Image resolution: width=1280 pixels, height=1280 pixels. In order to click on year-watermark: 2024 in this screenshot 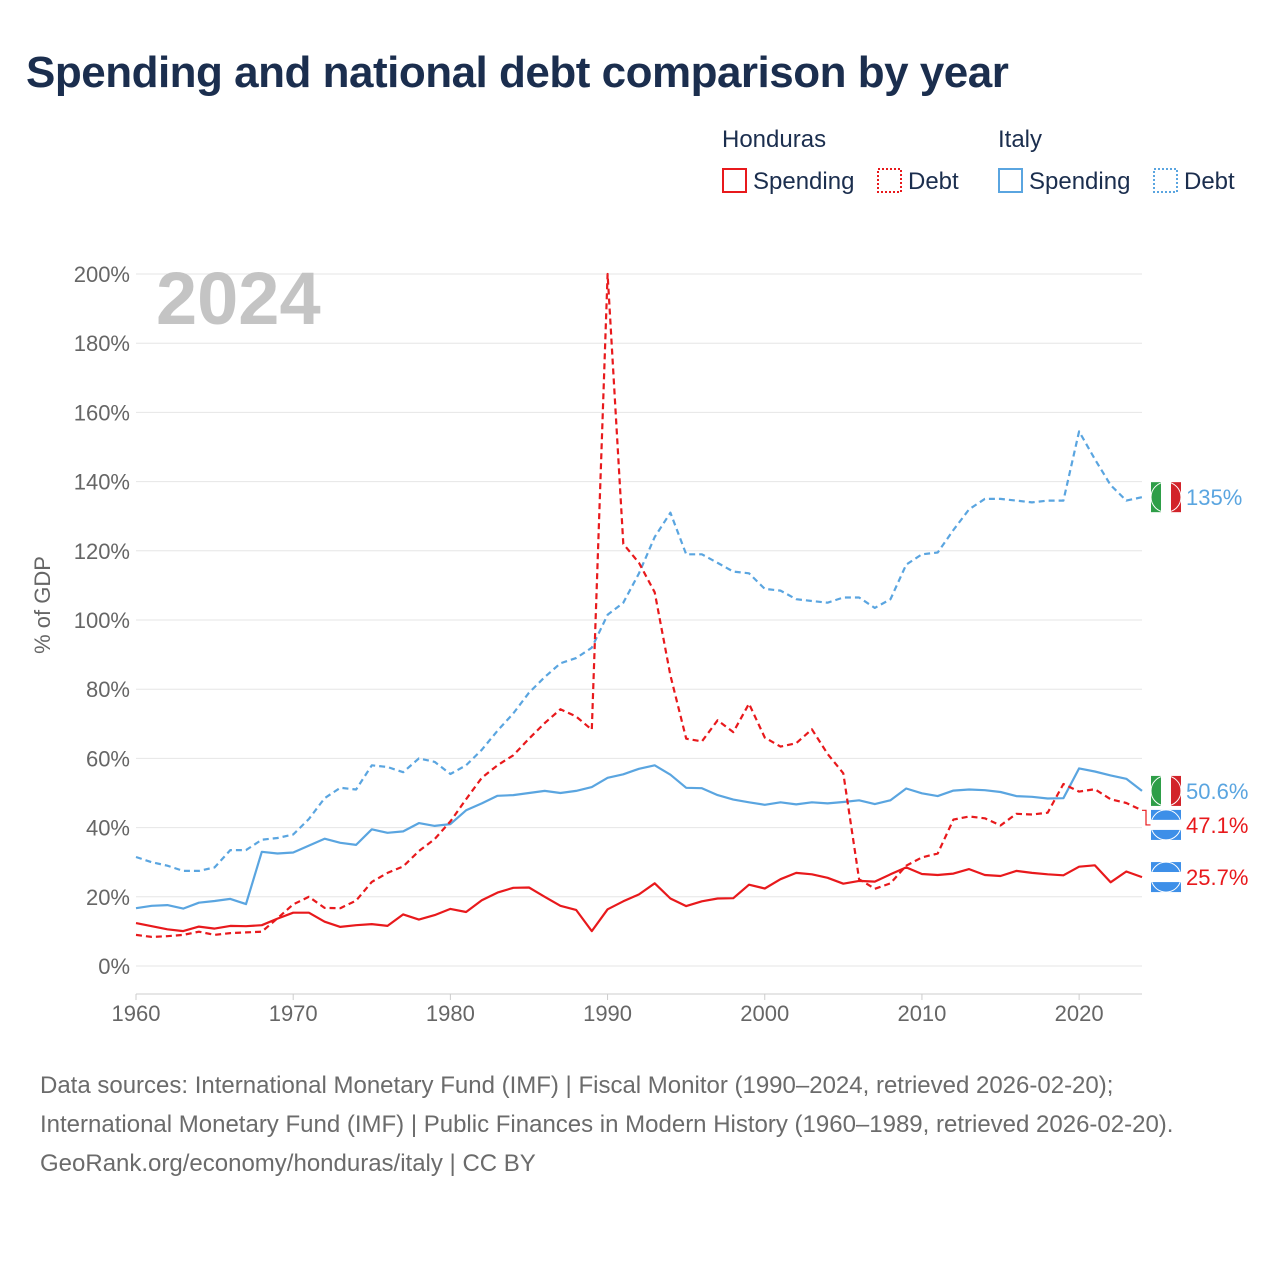, I will do `click(238, 298)`.